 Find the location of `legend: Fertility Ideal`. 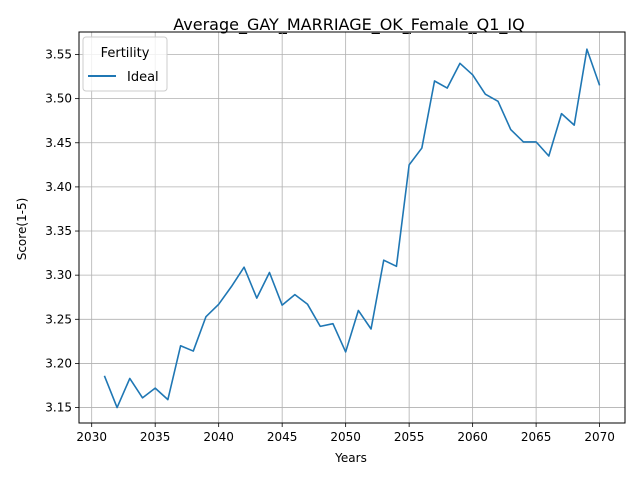

legend: Fertility Ideal is located at coordinates (125, 64).